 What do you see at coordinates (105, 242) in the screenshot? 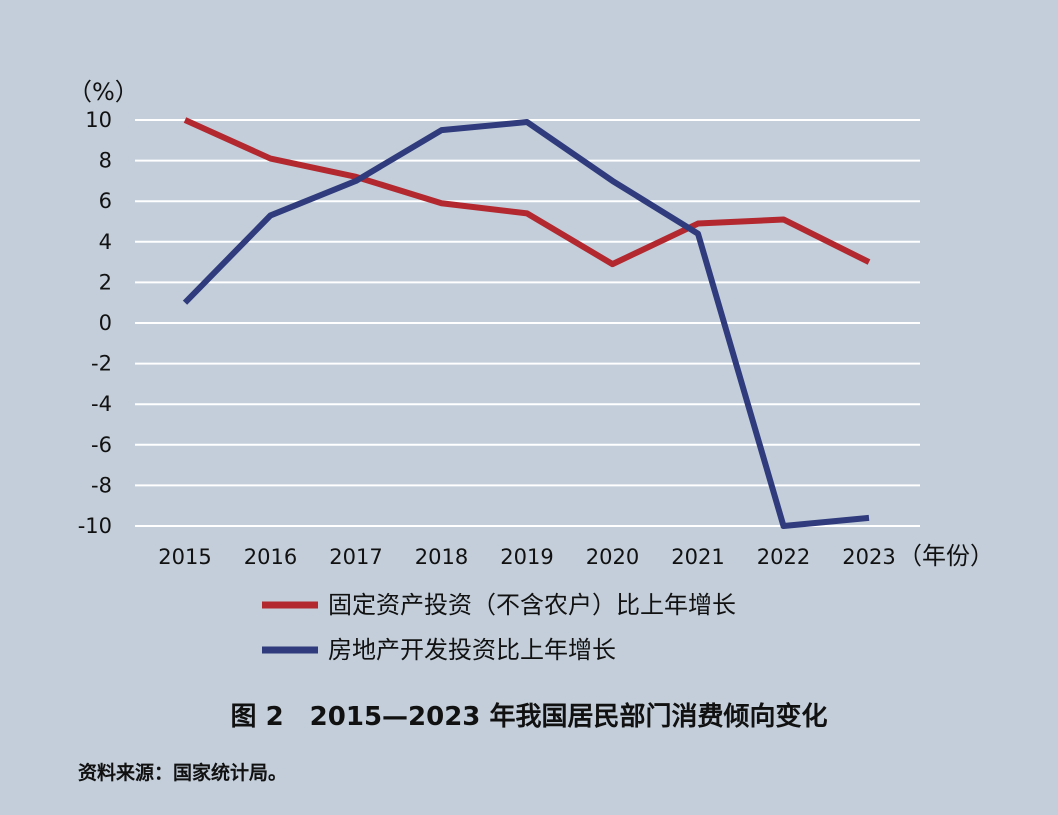
I see `y-tick-label: 4` at bounding box center [105, 242].